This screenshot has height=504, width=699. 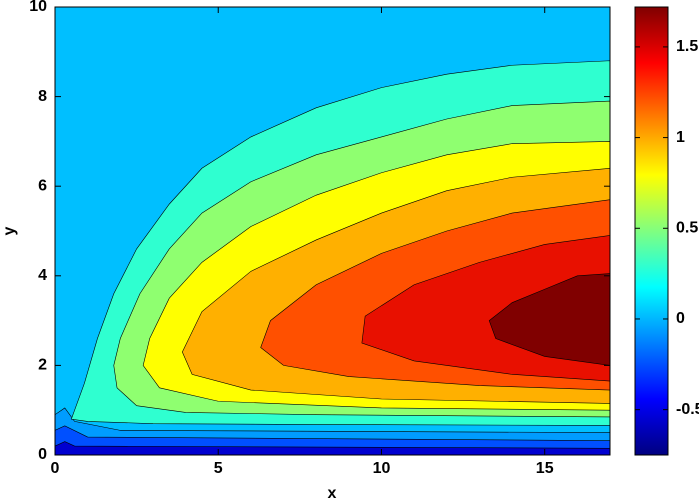 What do you see at coordinates (55, 468) in the screenshot?
I see `x-tick-label: 0` at bounding box center [55, 468].